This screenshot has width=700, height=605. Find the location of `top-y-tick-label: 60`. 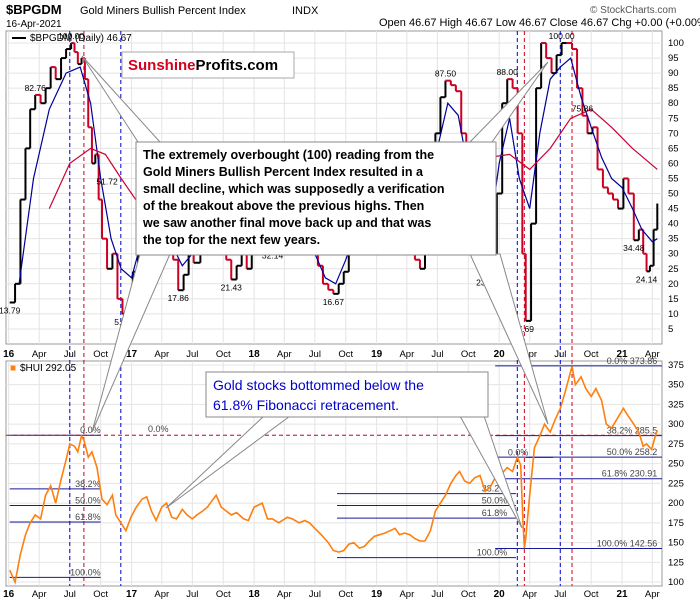

top-y-tick-label: 60 is located at coordinates (673, 163).